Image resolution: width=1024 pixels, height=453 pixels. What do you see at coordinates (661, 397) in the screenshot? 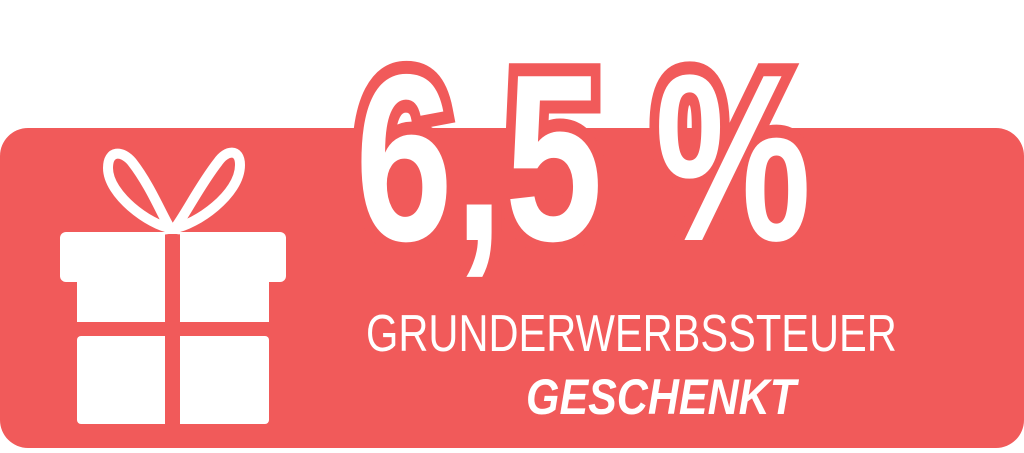
I see `emphasis-text: GESCHENKT` at bounding box center [661, 397].